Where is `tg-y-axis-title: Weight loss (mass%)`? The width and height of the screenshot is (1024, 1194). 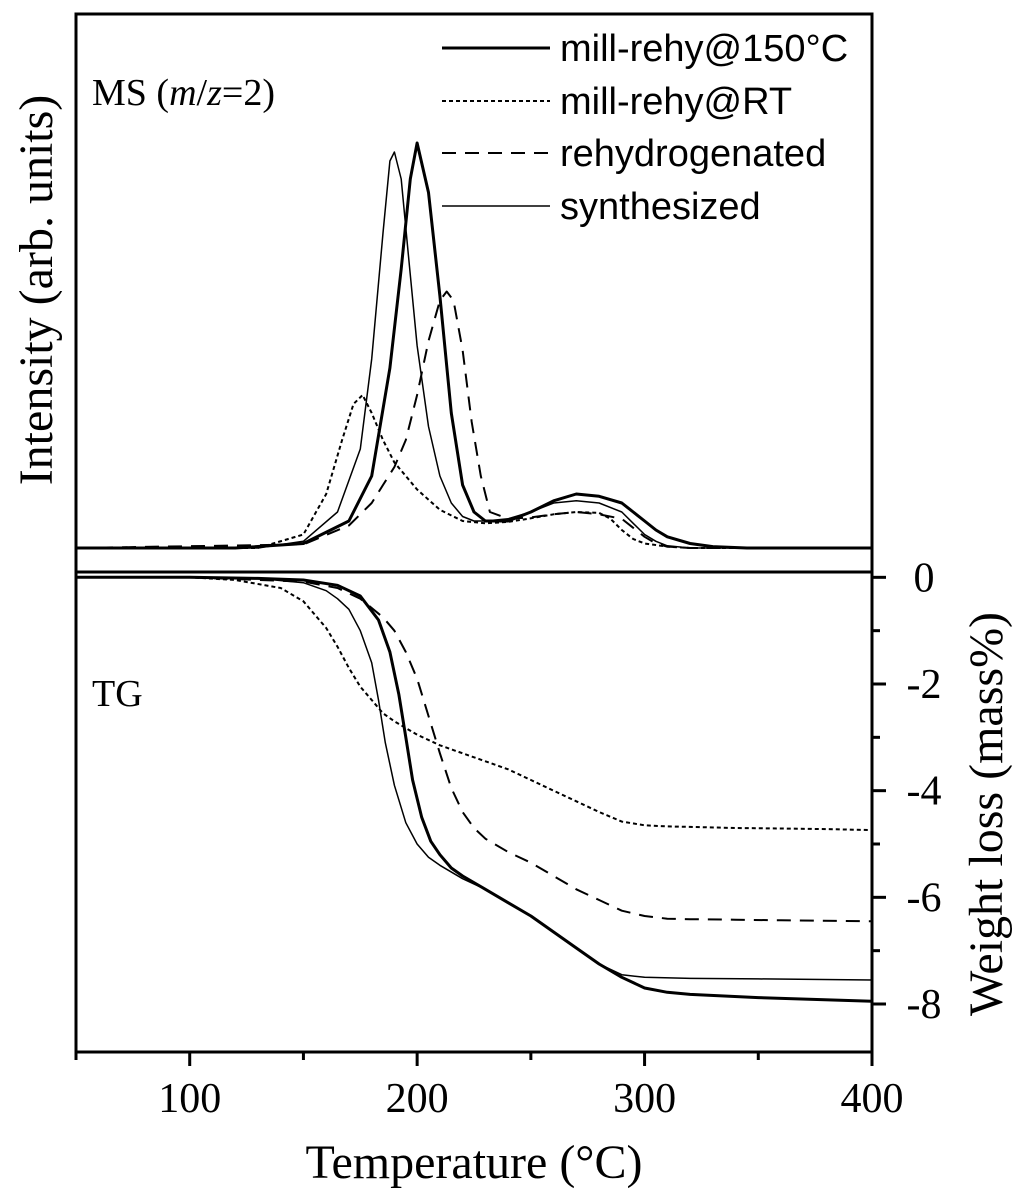
tg-y-axis-title: Weight loss (mass%) is located at coordinates (986, 814).